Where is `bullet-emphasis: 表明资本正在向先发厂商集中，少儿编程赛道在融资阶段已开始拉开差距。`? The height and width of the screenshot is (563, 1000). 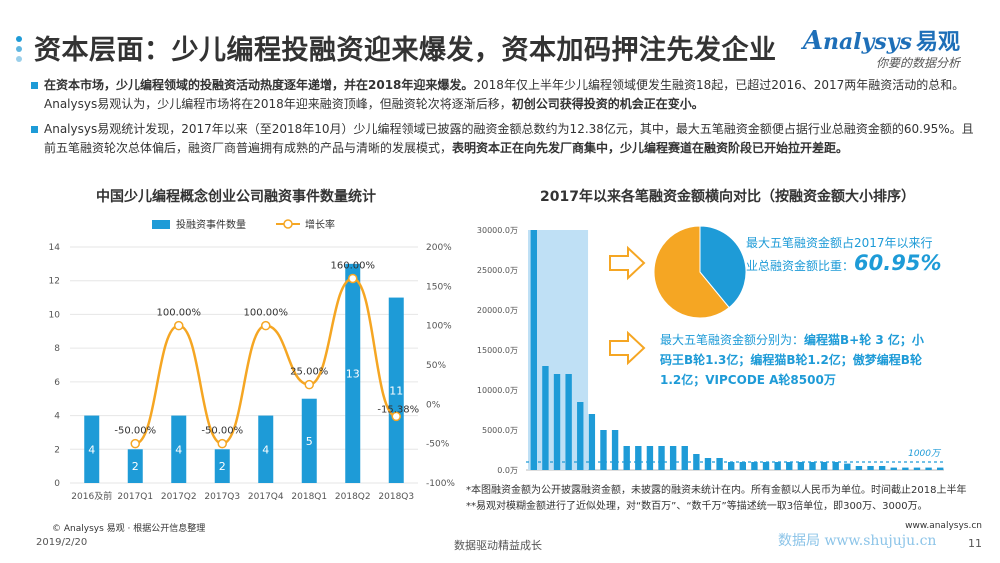 bullet-emphasis: 表明资本正在向先发厂商集中，少儿编程赛道在融资阶段已开始拉开差距。 is located at coordinates (650, 148).